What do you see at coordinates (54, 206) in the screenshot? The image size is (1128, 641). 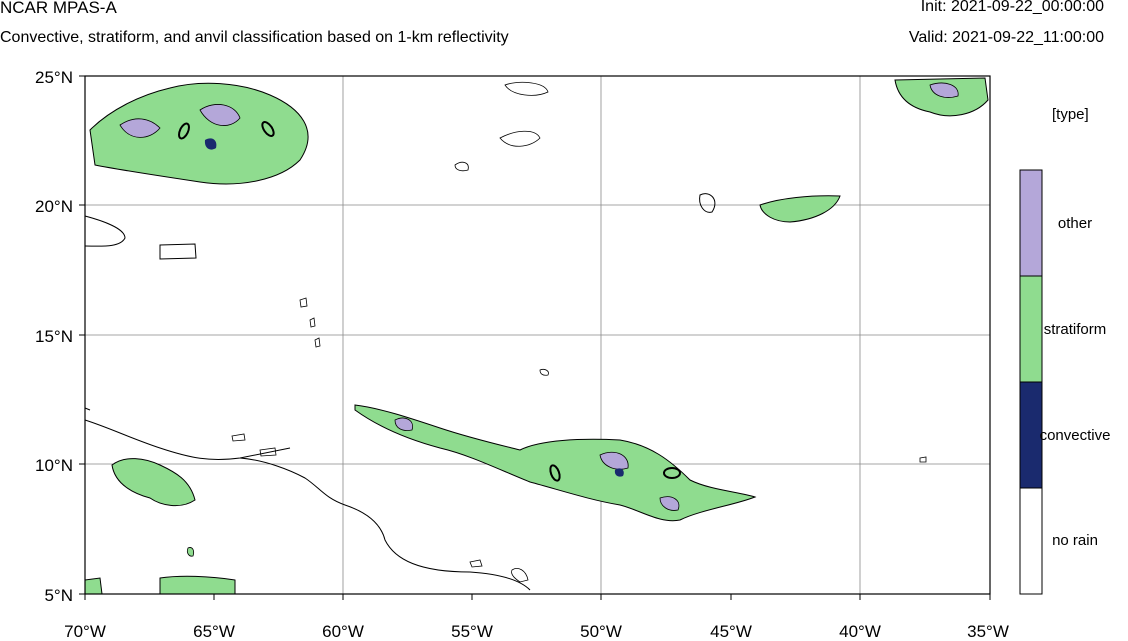 I see `lat-tick-label: 20°N` at bounding box center [54, 206].